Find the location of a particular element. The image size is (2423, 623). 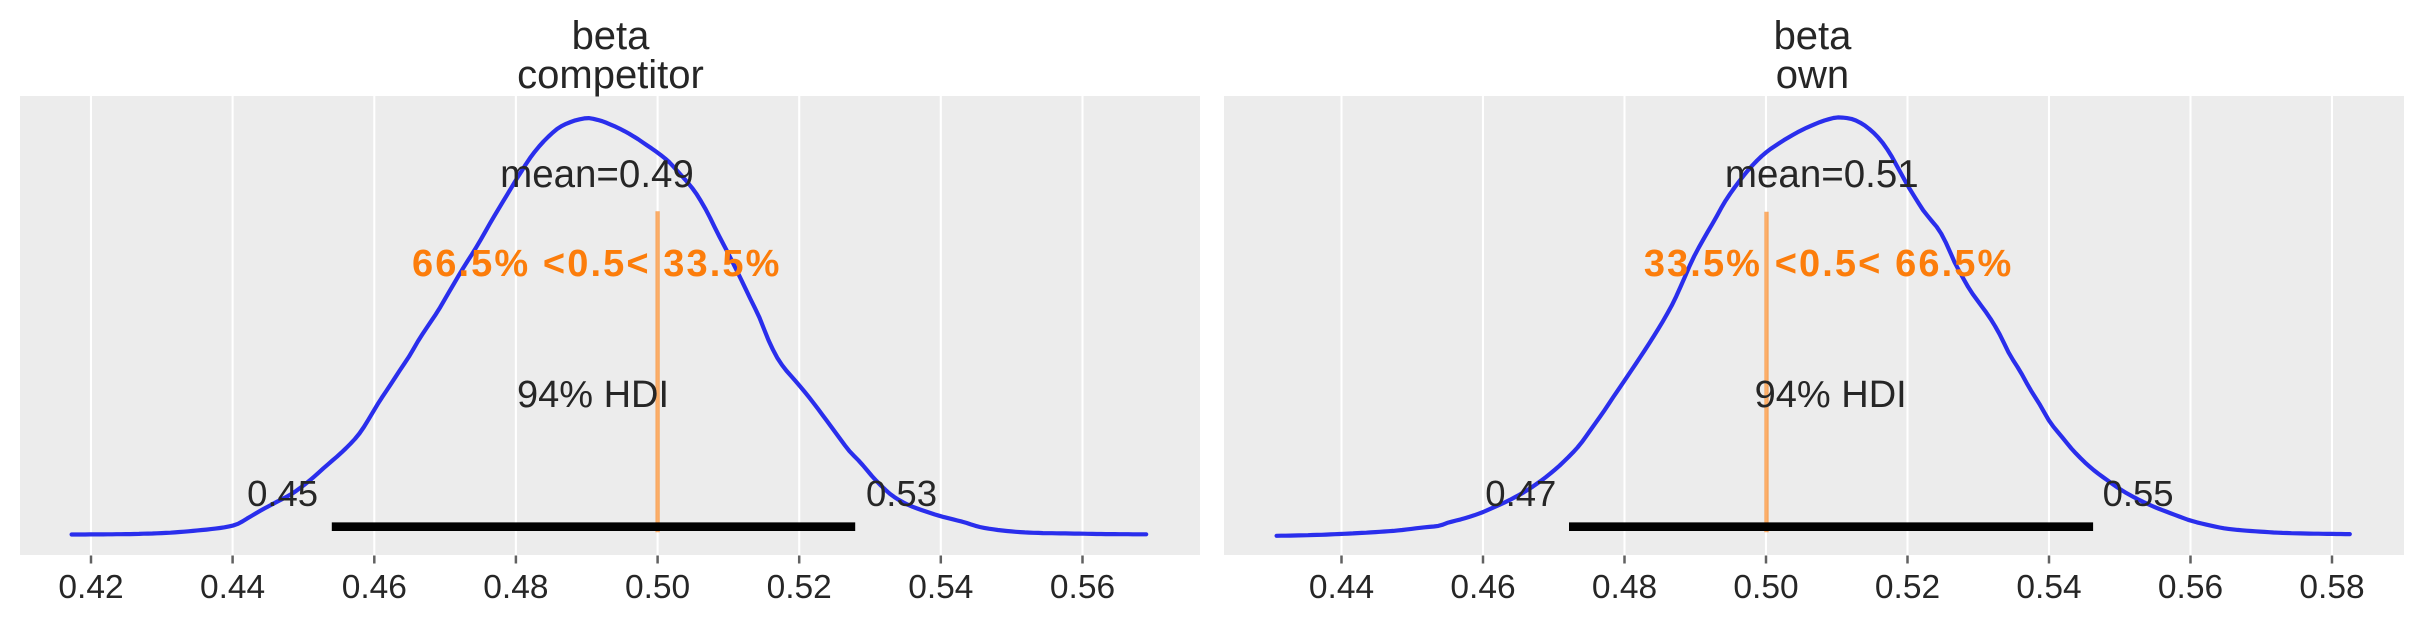

svg-text: 0.58 is located at coordinates (2331, 587).